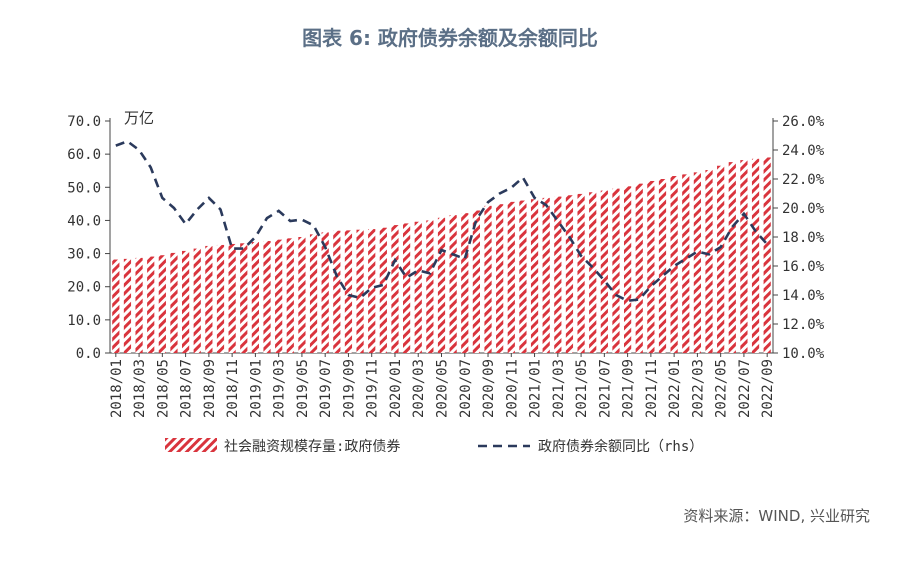 The image size is (900, 562). I want to click on x-tick-label: 2021/07, so click(605, 388).